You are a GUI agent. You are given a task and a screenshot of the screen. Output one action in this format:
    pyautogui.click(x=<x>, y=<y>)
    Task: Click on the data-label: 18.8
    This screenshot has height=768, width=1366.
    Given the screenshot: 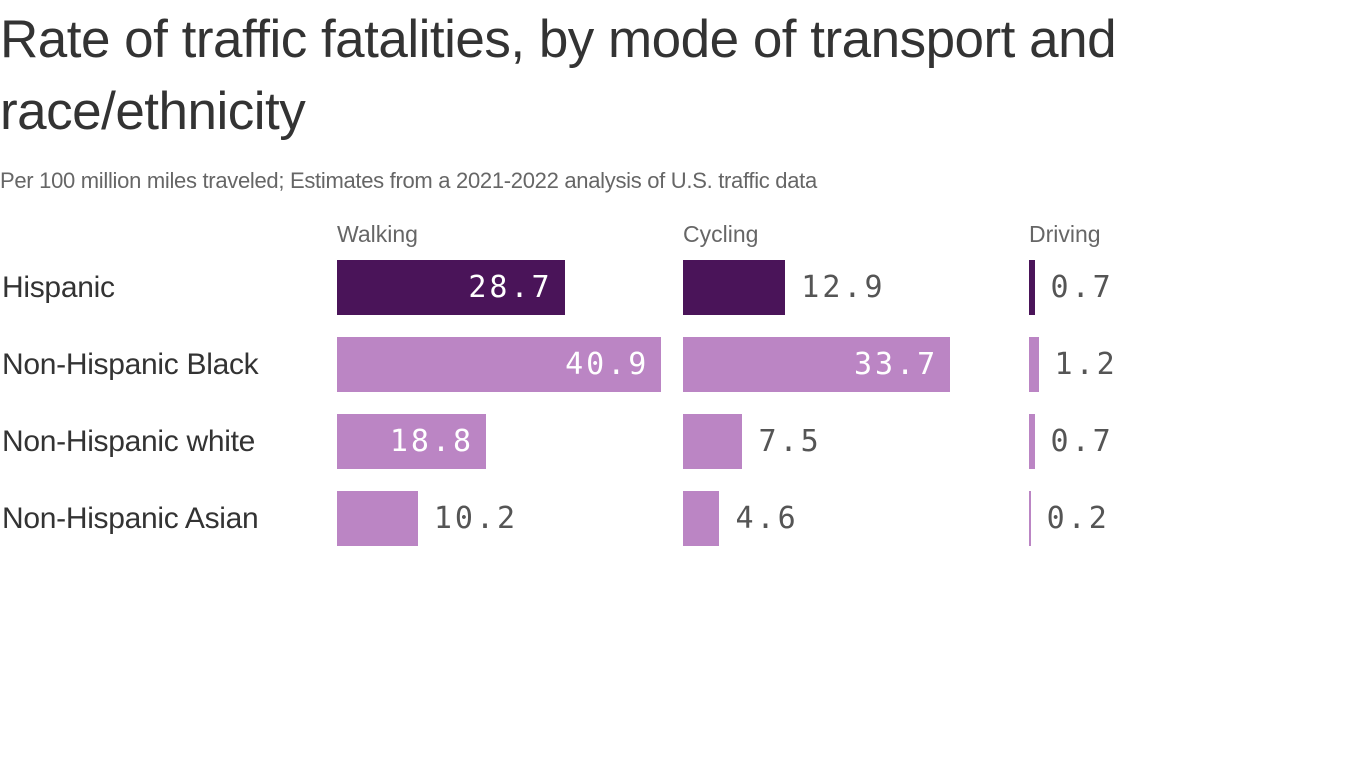 What is the action you would take?
    pyautogui.click(x=432, y=441)
    